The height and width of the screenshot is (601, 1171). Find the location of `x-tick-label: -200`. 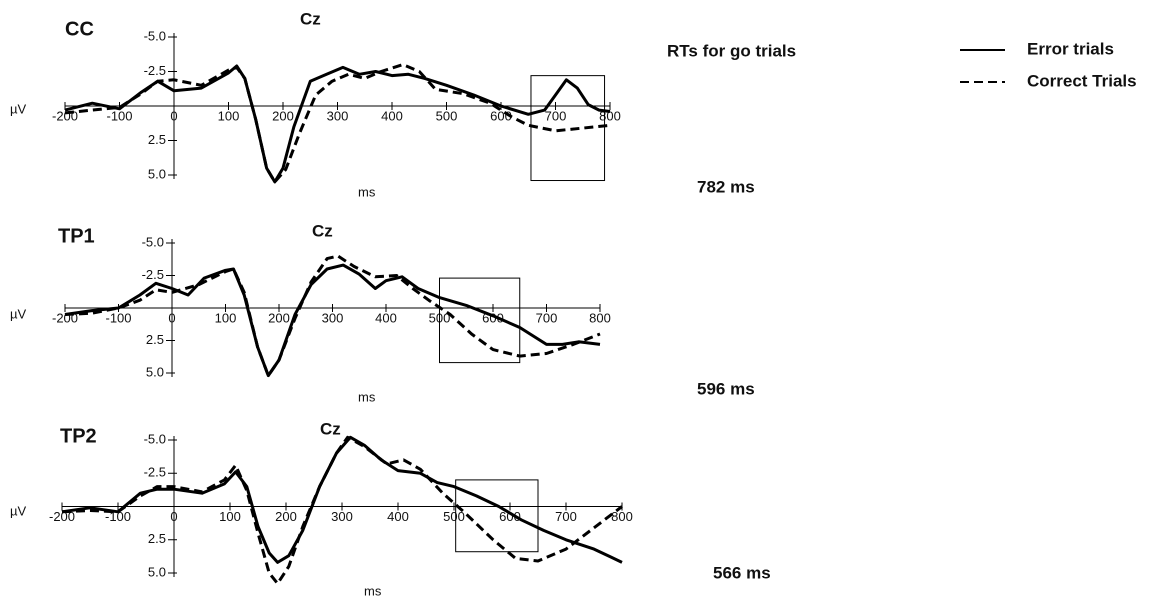

x-tick-label: -200 is located at coordinates (65, 115).